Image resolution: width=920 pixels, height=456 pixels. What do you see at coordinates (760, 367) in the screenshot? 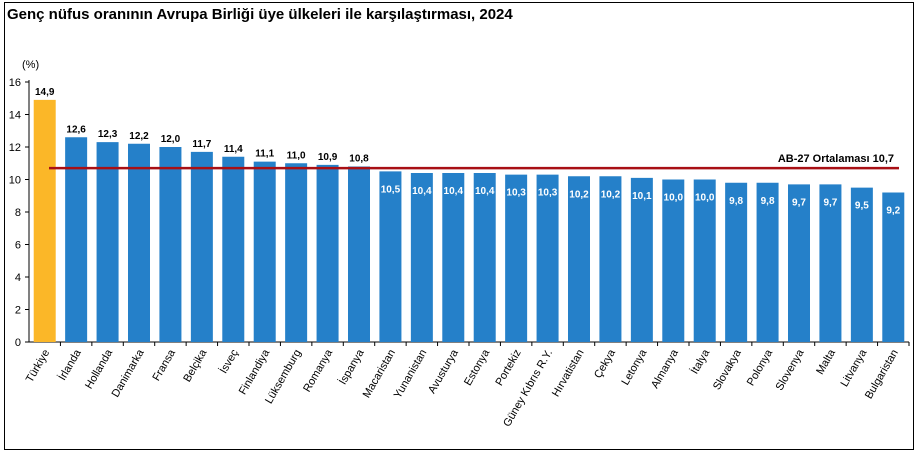
I see `category-label: Polonya` at bounding box center [760, 367].